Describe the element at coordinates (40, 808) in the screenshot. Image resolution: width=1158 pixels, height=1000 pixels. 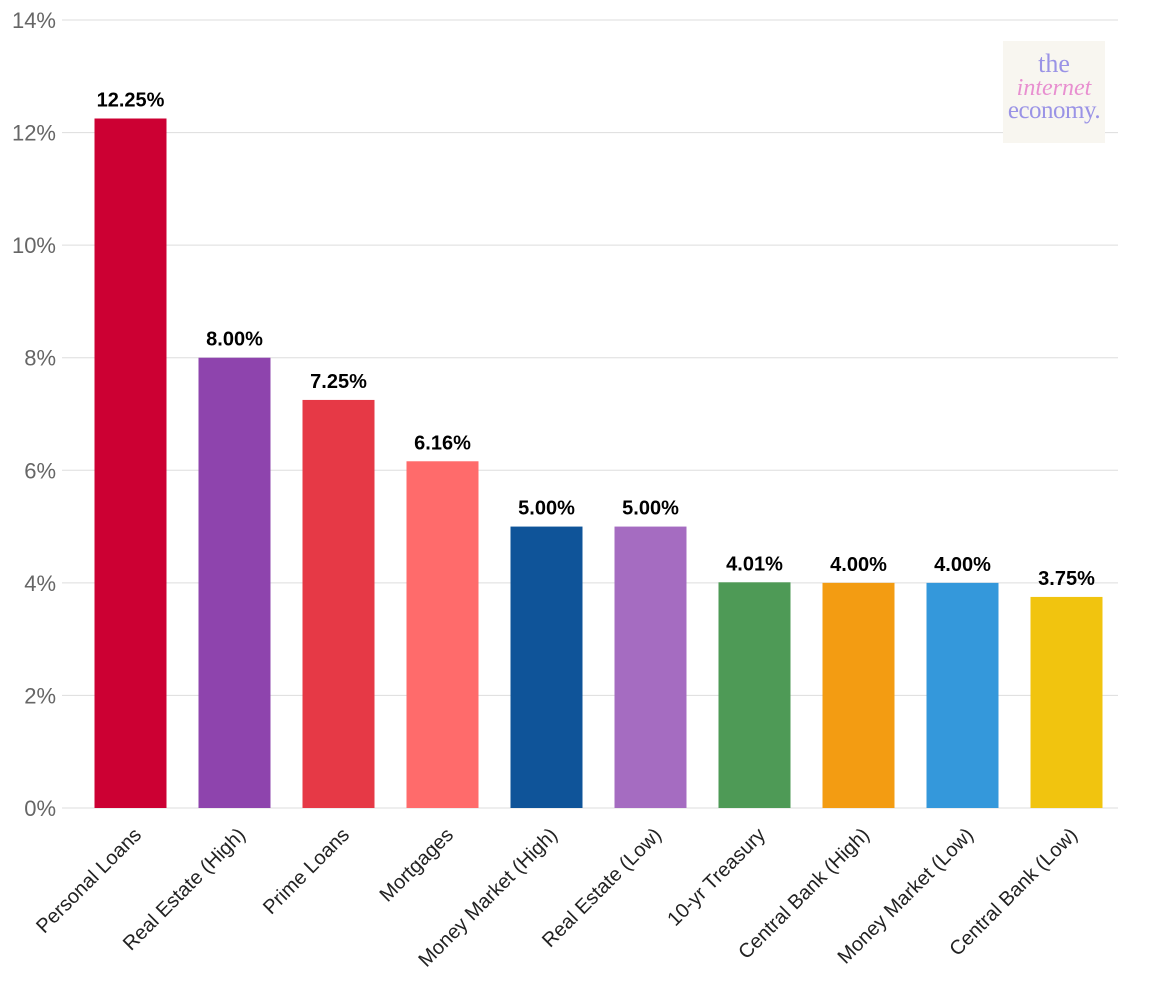
I see `y-tick-label: 0%` at that location.